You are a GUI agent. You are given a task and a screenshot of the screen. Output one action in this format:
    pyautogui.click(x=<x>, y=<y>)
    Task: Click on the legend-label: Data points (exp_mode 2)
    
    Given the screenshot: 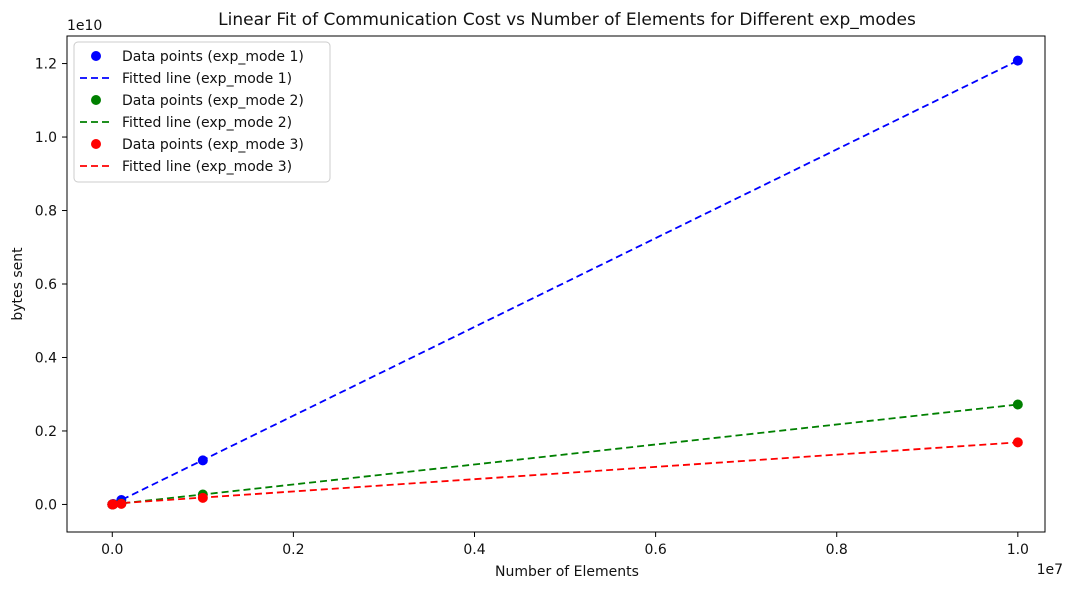 What is the action you would take?
    pyautogui.click(x=213, y=101)
    